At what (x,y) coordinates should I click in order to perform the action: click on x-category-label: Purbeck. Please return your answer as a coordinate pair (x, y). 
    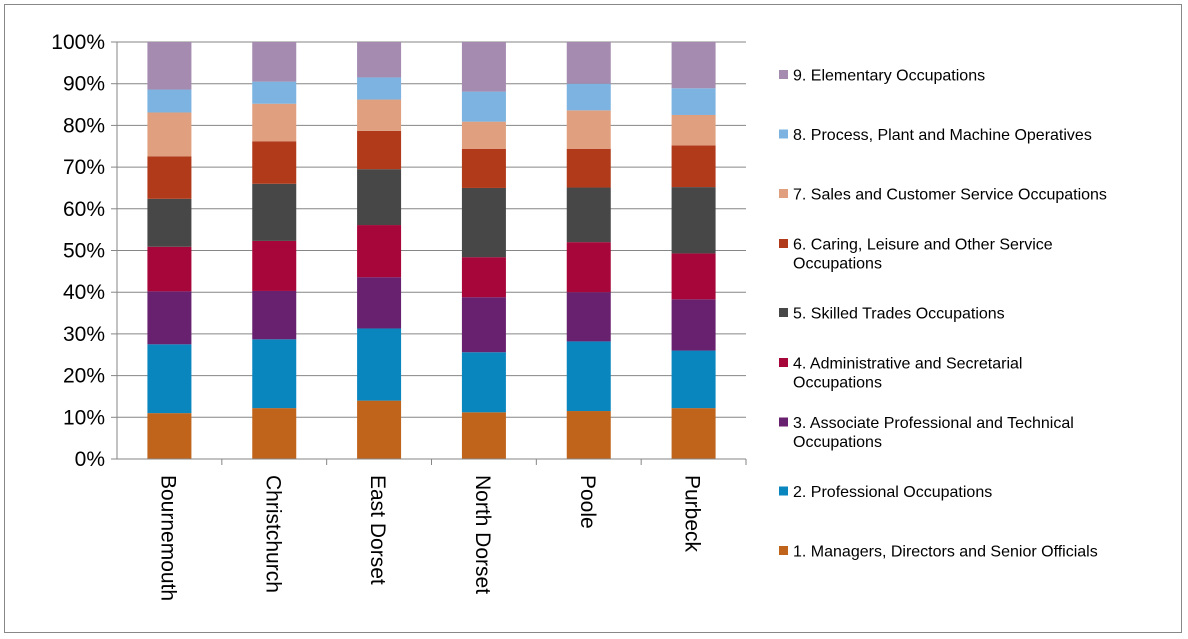
    Looking at the image, I should click on (692, 514).